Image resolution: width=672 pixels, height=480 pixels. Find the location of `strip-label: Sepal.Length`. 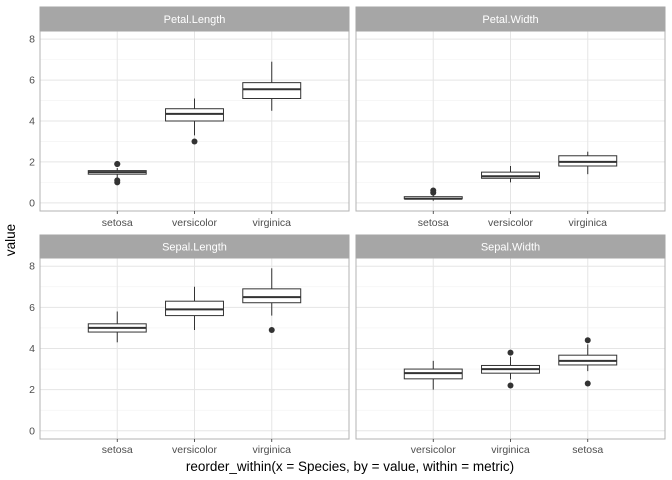

strip-label: Sepal.Length is located at coordinates (194, 248).